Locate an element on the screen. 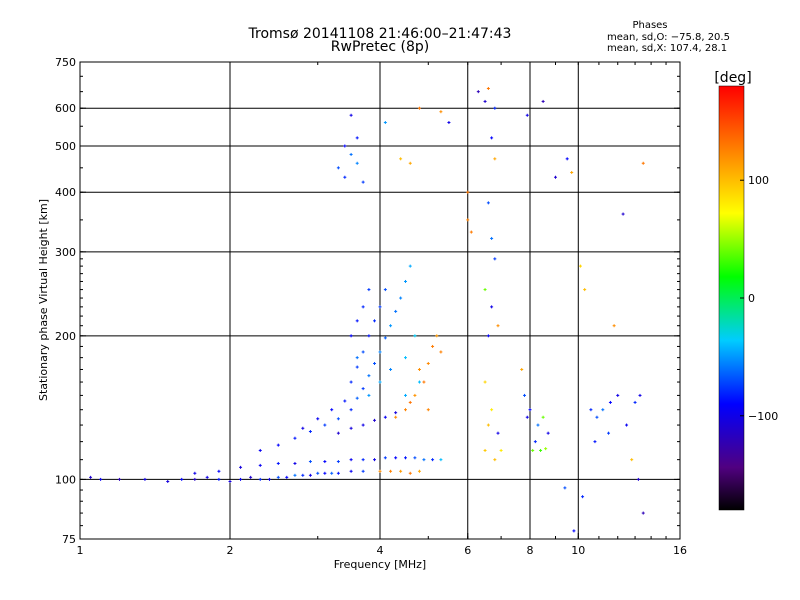 This screenshot has height=600, width=800. x-tick-label: 8 is located at coordinates (530, 550).